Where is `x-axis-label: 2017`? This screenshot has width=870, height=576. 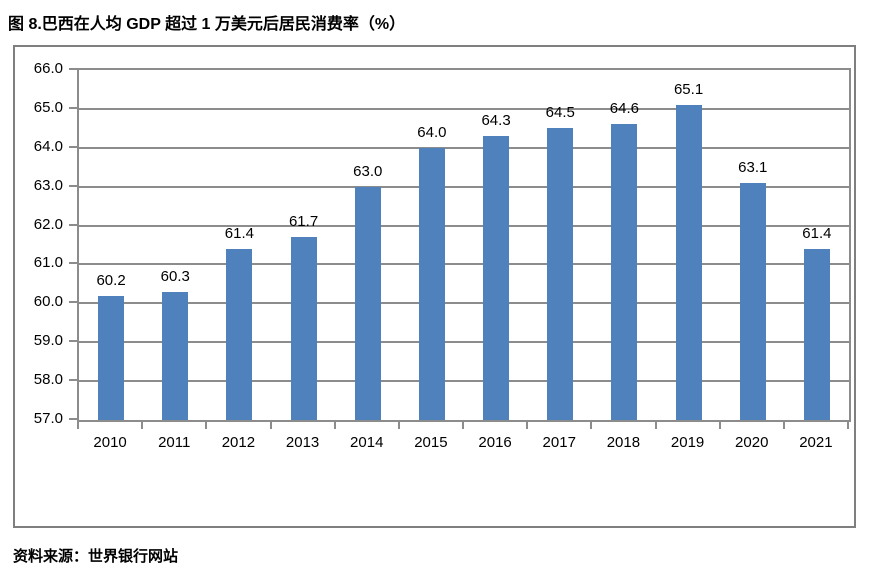 x-axis-label: 2017 is located at coordinates (559, 442).